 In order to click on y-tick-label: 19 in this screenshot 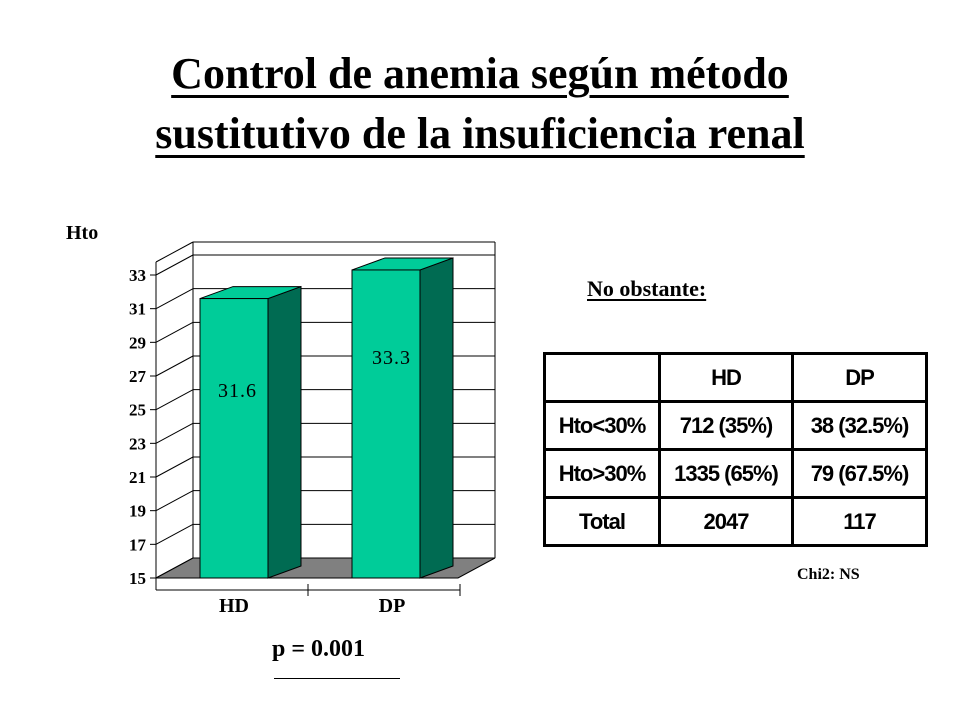, I will do `click(137, 511)`.